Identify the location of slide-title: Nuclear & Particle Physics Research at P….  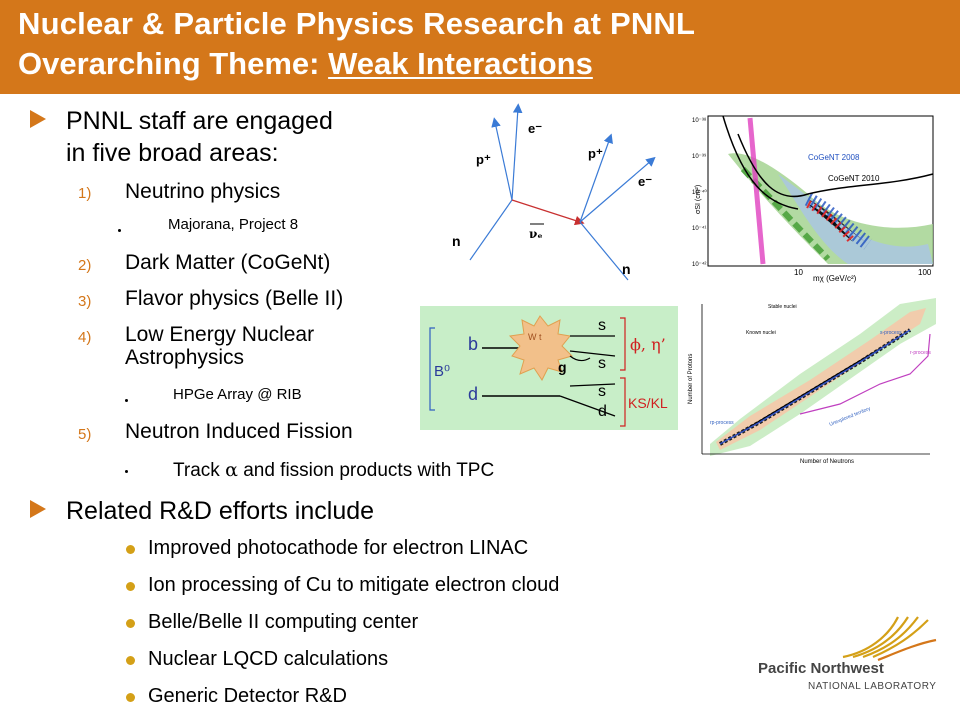
(357, 23).